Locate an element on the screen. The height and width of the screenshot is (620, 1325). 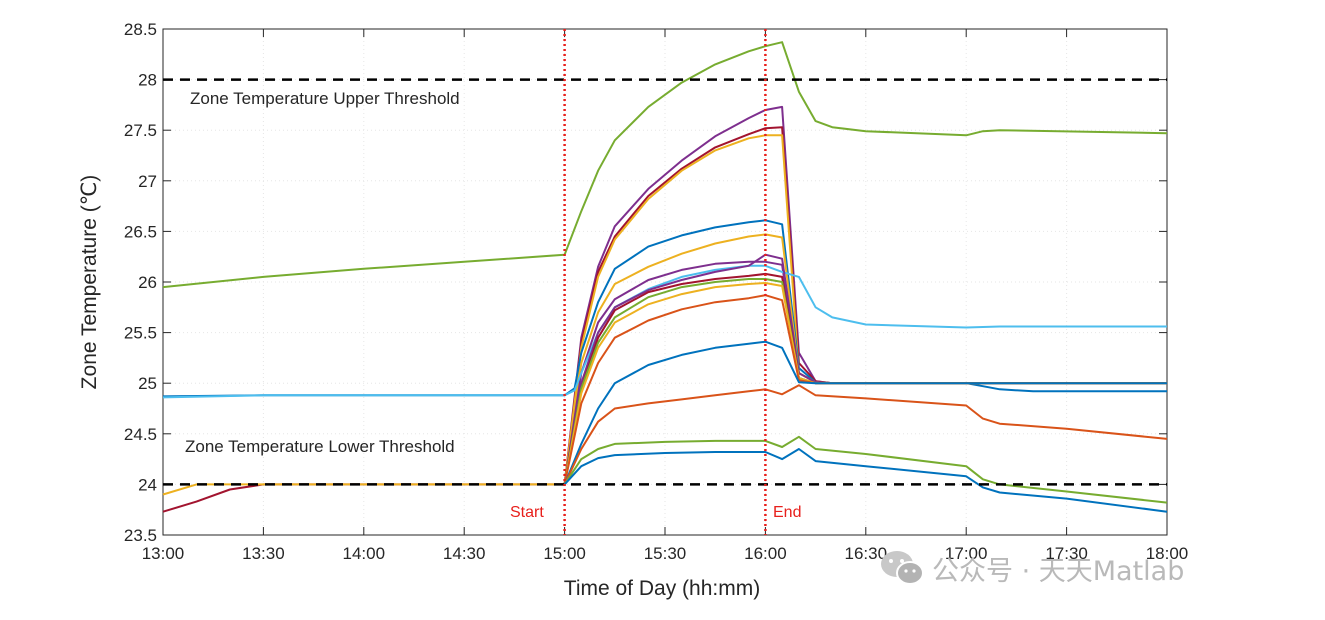
x-tick-label: 14:30 is located at coordinates (464, 553).